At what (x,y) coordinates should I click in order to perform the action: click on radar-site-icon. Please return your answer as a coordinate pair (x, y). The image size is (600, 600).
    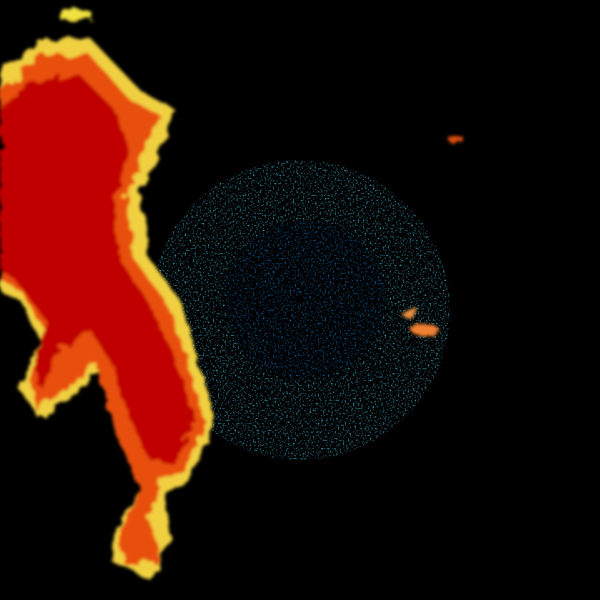
    Looking at the image, I should click on (299, 299).